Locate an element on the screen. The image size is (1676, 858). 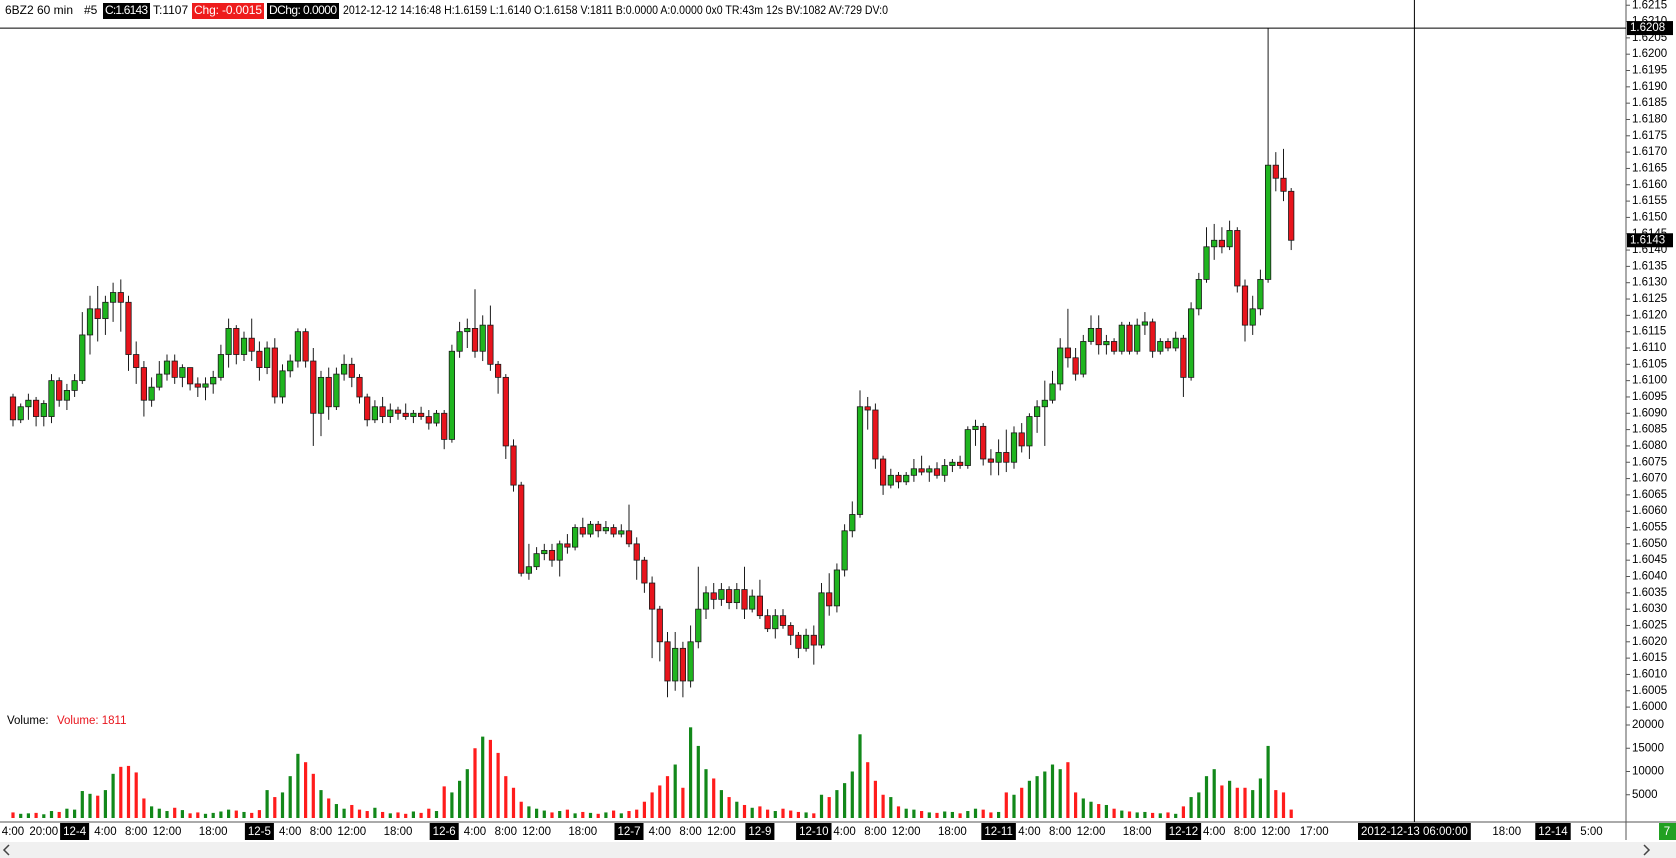
scroll-right is located at coordinates (1647, 850).